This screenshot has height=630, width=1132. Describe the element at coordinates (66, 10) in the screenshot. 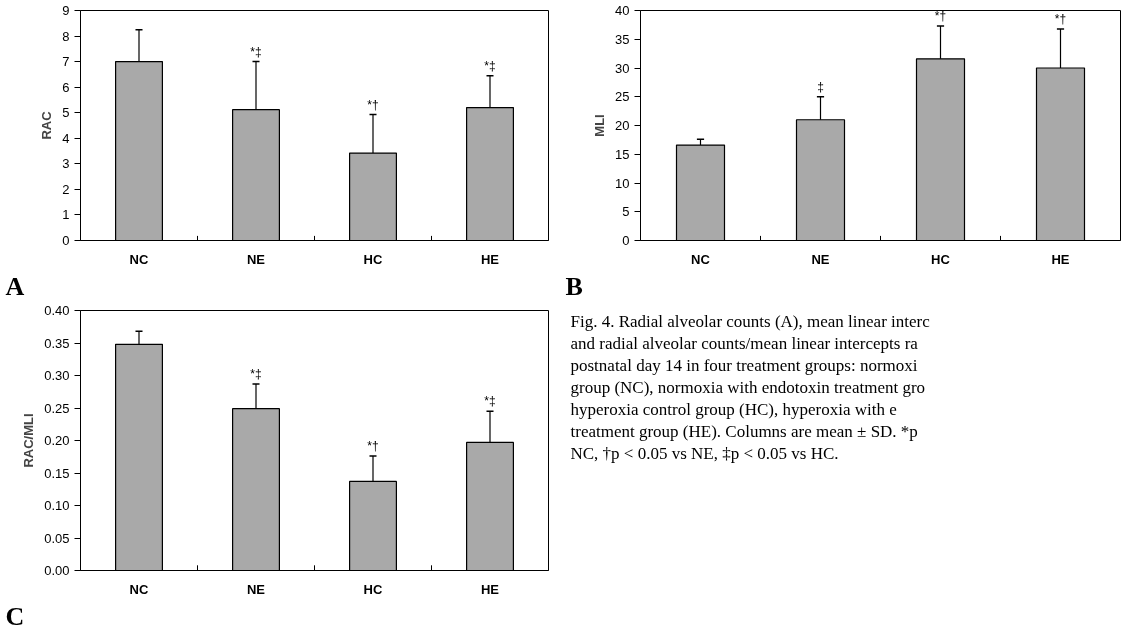

I see `y-tick-label: 9` at that location.